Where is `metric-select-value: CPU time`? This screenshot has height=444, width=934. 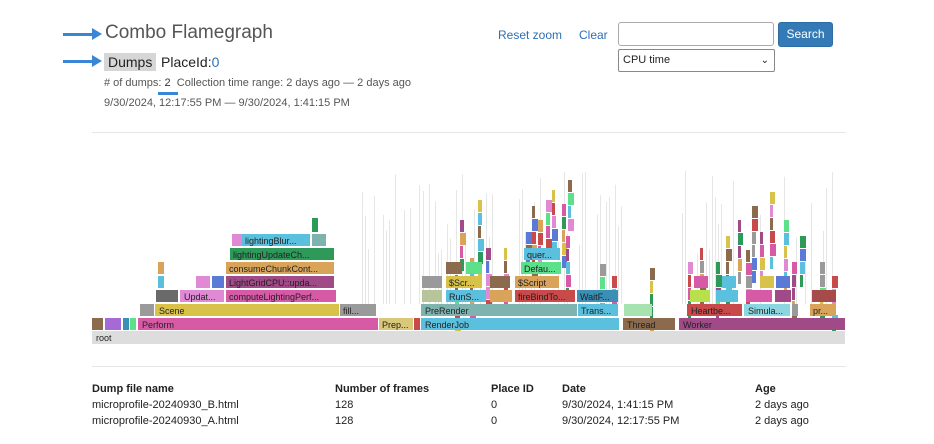 metric-select-value: CPU time is located at coordinates (647, 60).